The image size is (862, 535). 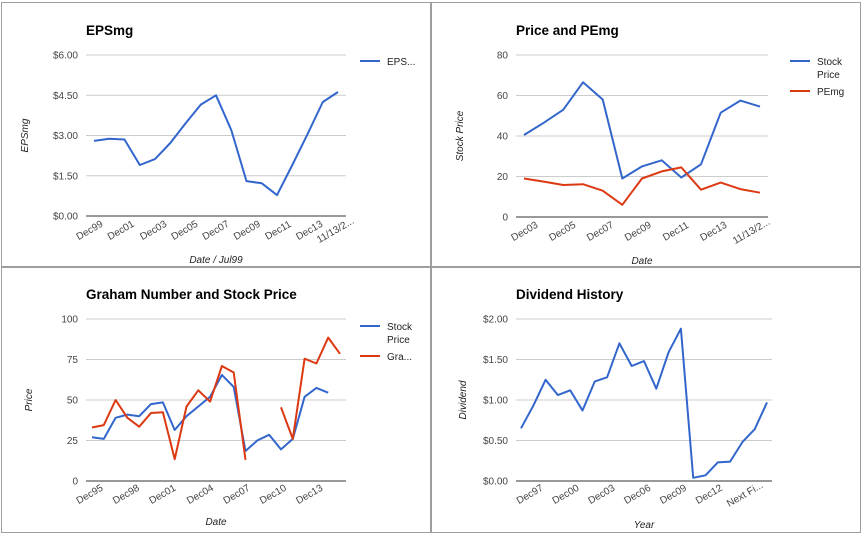 I want to click on y-tick-label: $3.00, so click(x=65, y=136).